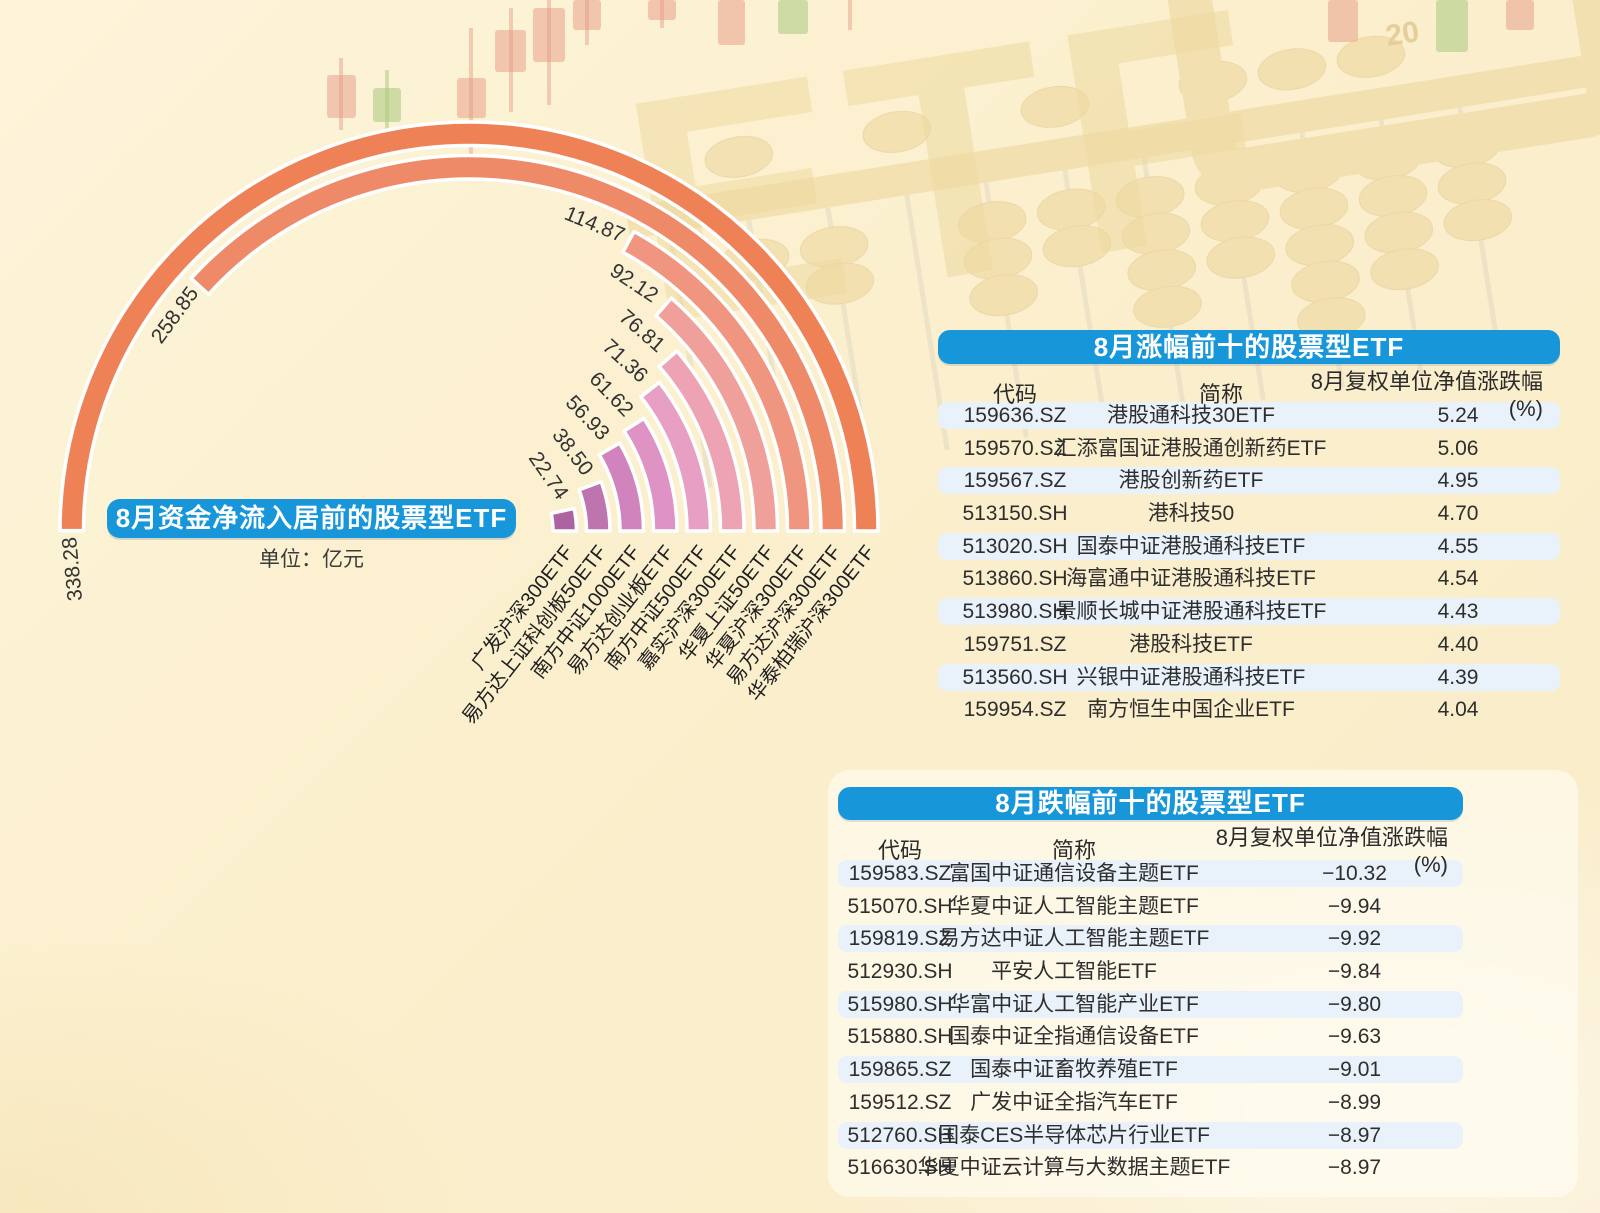 This screenshot has width=1600, height=1213. What do you see at coordinates (1354, 1037) in the screenshot?
I see `etf-change: −9.63` at bounding box center [1354, 1037].